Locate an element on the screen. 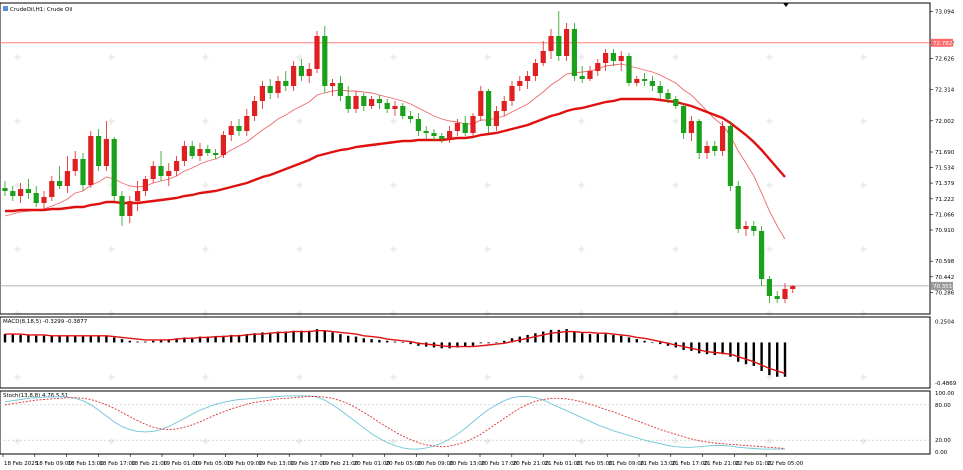 This screenshot has height=470, width=963. price-tick-label: 71.690 is located at coordinates (945, 153).